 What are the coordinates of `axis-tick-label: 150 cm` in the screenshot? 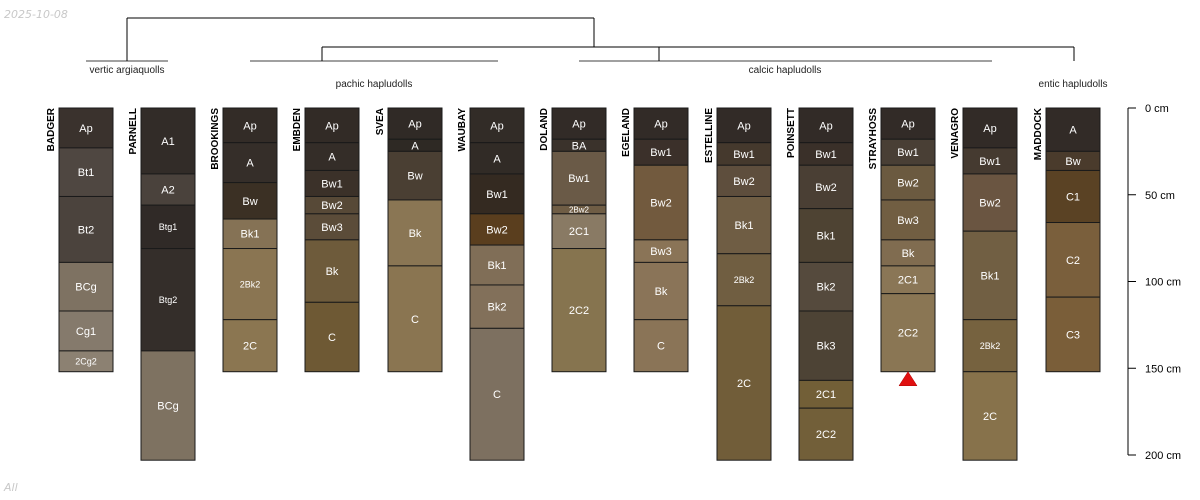 It's located at (1163, 369).